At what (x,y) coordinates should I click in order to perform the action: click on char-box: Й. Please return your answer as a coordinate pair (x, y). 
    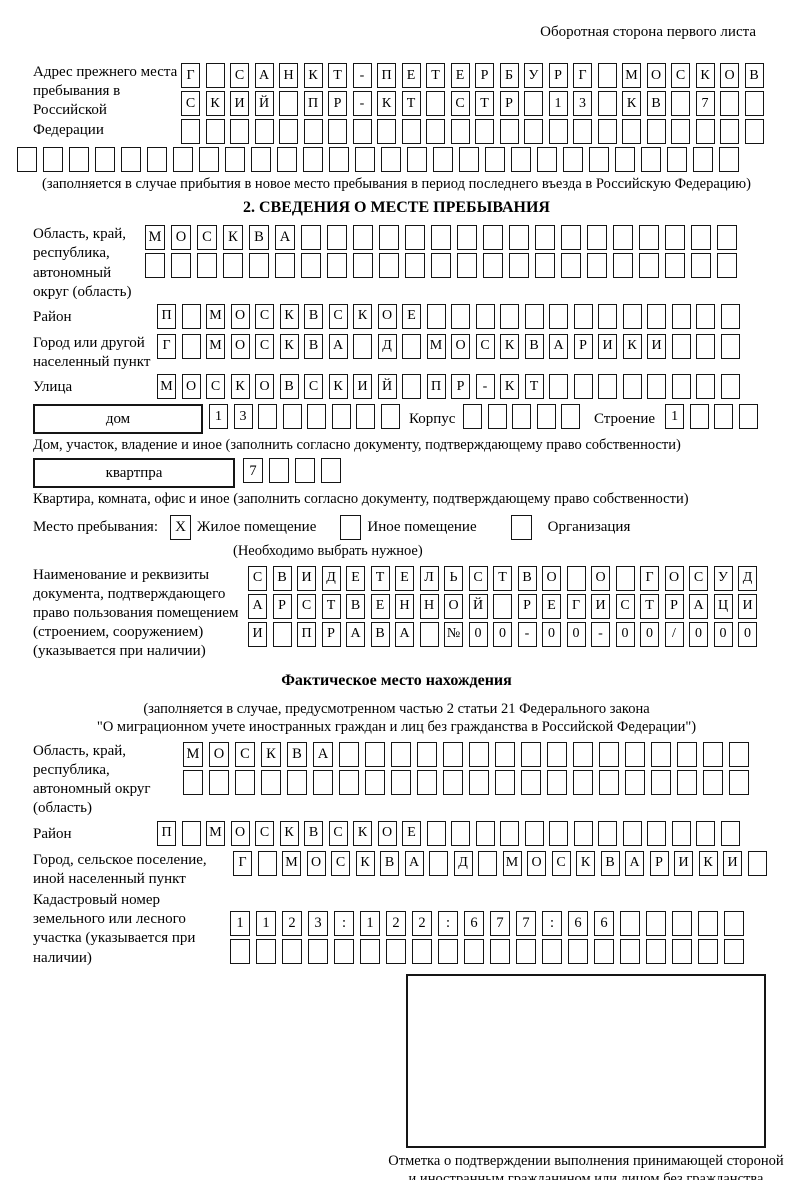
    Looking at the image, I should click on (478, 606).